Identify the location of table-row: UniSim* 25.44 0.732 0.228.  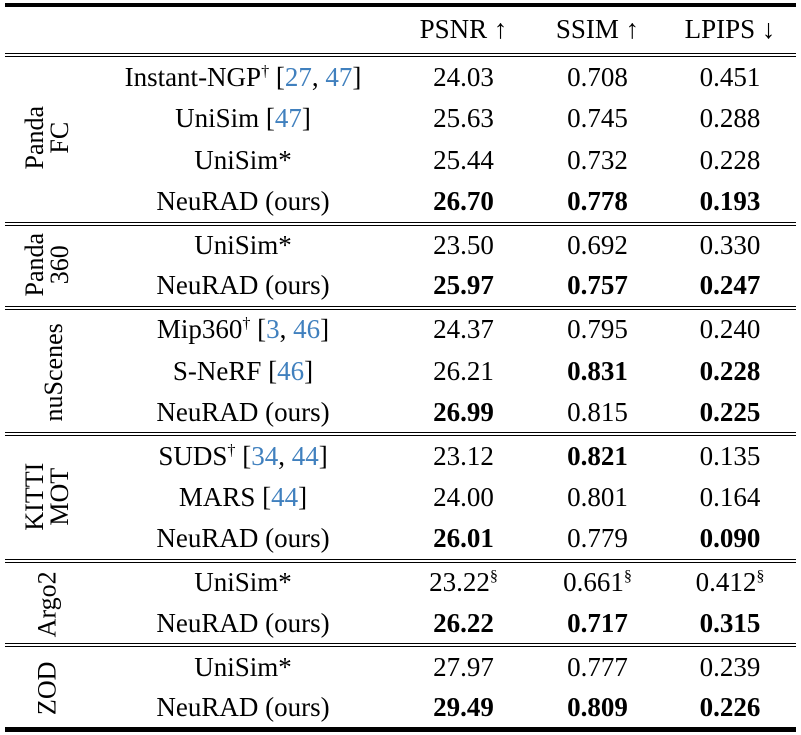
(400, 160).